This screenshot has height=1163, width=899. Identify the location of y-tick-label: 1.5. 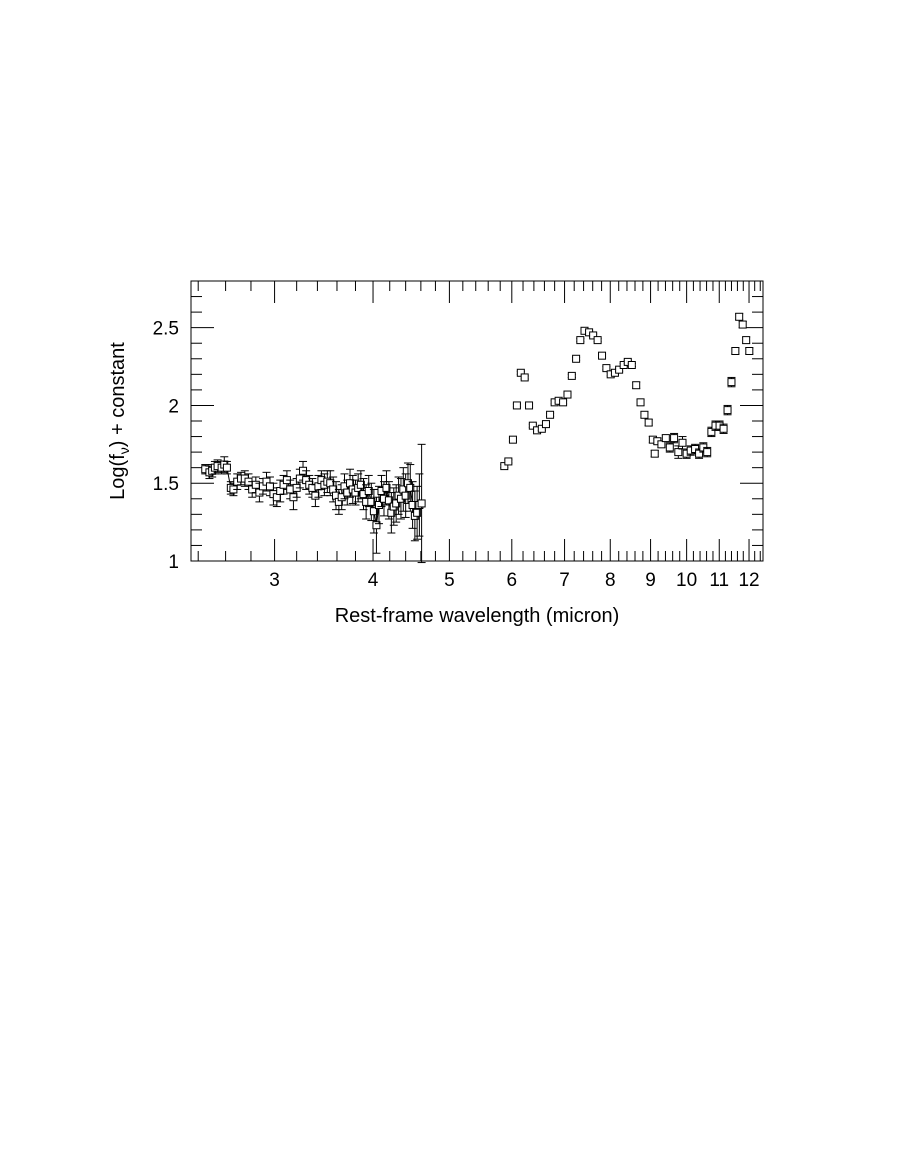
(166, 484).